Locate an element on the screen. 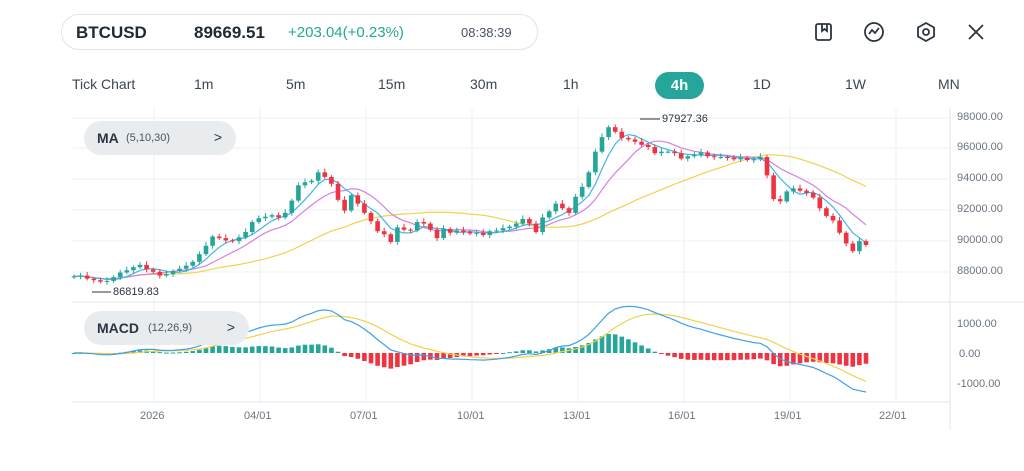 The image size is (1024, 471). date-axis-label: 16/01 is located at coordinates (682, 416).